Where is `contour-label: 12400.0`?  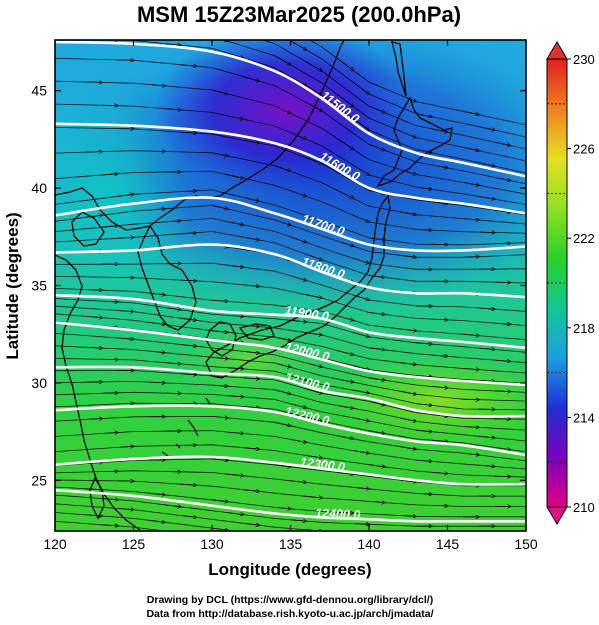 contour-label: 12400.0 is located at coordinates (338, 514).